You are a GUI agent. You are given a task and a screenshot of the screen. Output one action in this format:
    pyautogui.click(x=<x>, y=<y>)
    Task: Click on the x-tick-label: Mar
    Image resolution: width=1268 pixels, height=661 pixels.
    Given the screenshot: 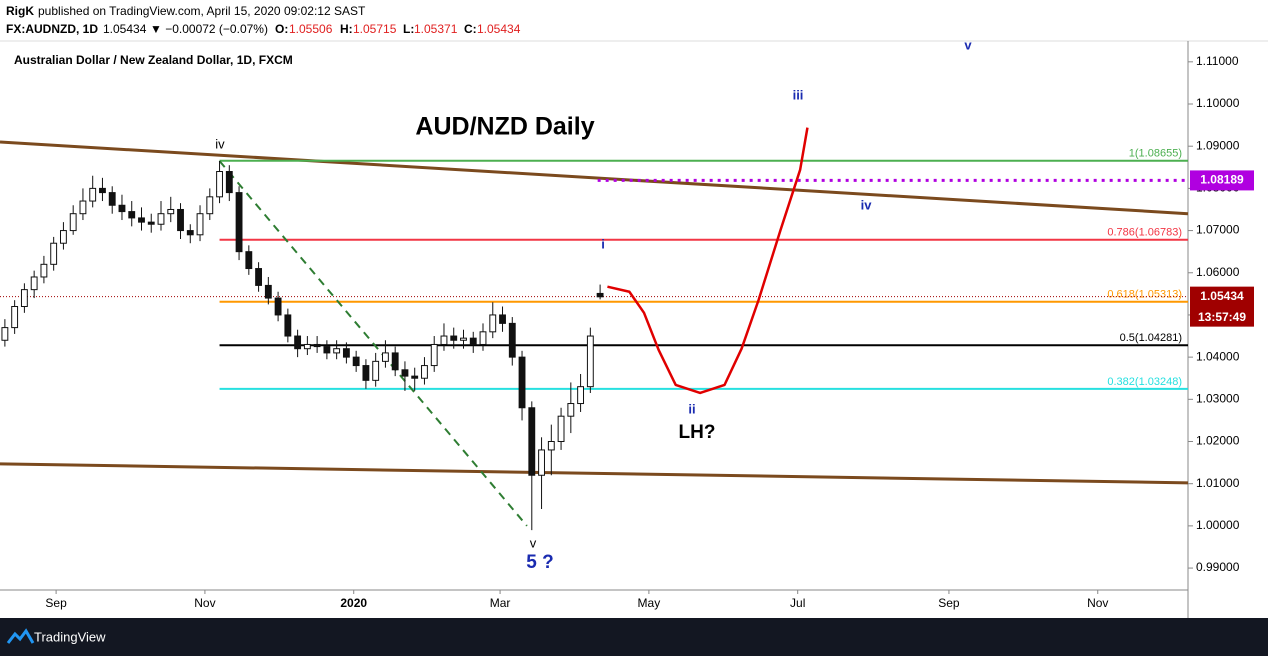 What is the action you would take?
    pyautogui.click(x=500, y=603)
    